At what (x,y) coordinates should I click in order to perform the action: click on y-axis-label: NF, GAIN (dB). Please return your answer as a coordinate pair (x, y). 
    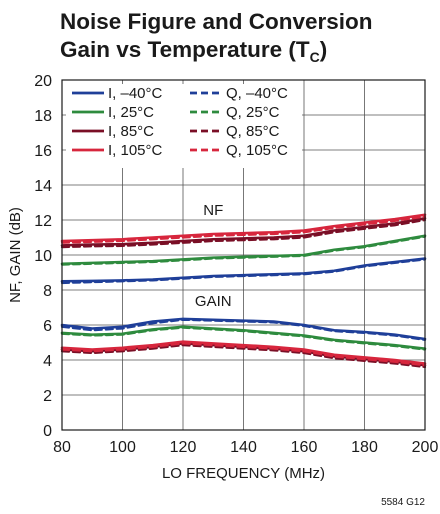
    Looking at the image, I should click on (15, 255).